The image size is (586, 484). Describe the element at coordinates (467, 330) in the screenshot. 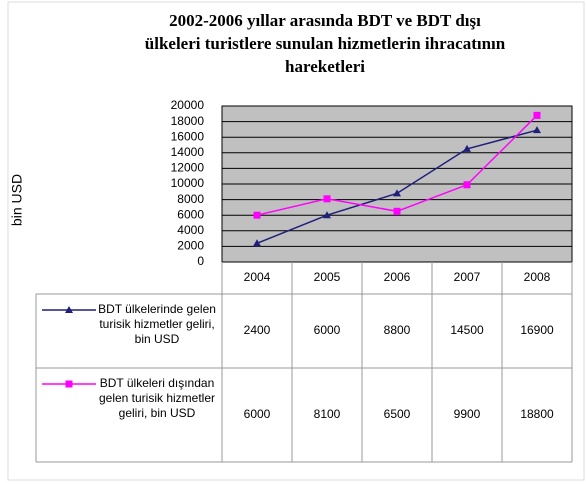

I see `table-value: 14500` at that location.